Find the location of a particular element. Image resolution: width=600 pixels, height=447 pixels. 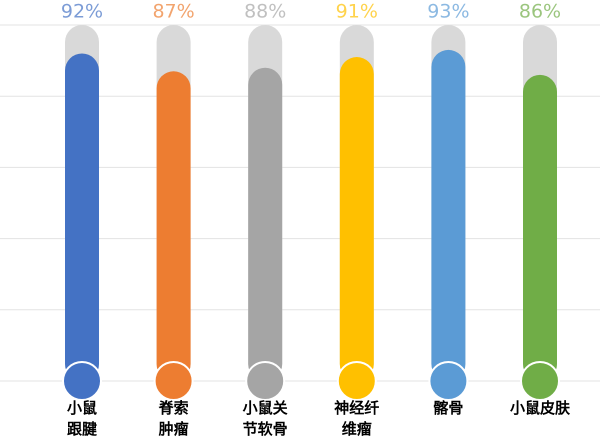

x-tick-label: 小鼠 跟腱 is located at coordinates (81, 418).